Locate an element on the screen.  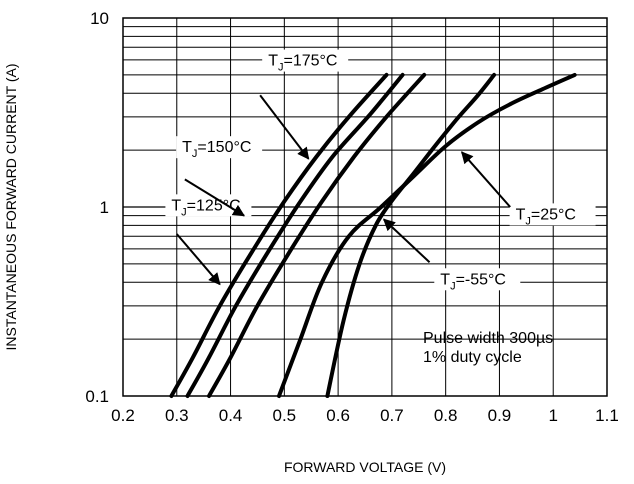
curve-label: TJ=25°C is located at coordinates (546, 216).